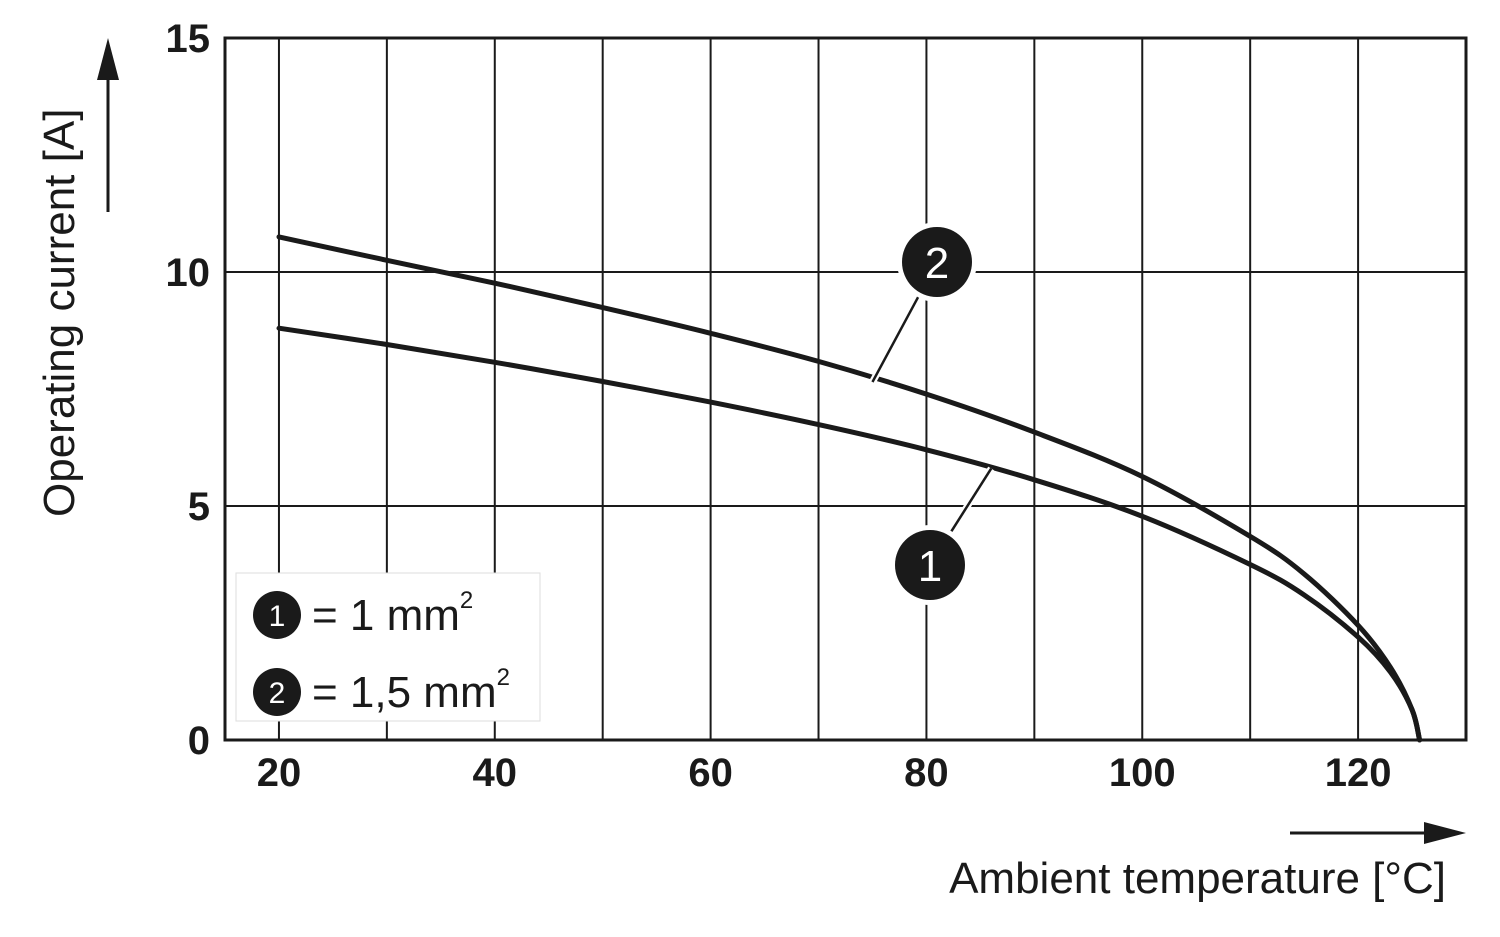  I want to click on legend-label-2: = 1,5 mm2, so click(411, 690).